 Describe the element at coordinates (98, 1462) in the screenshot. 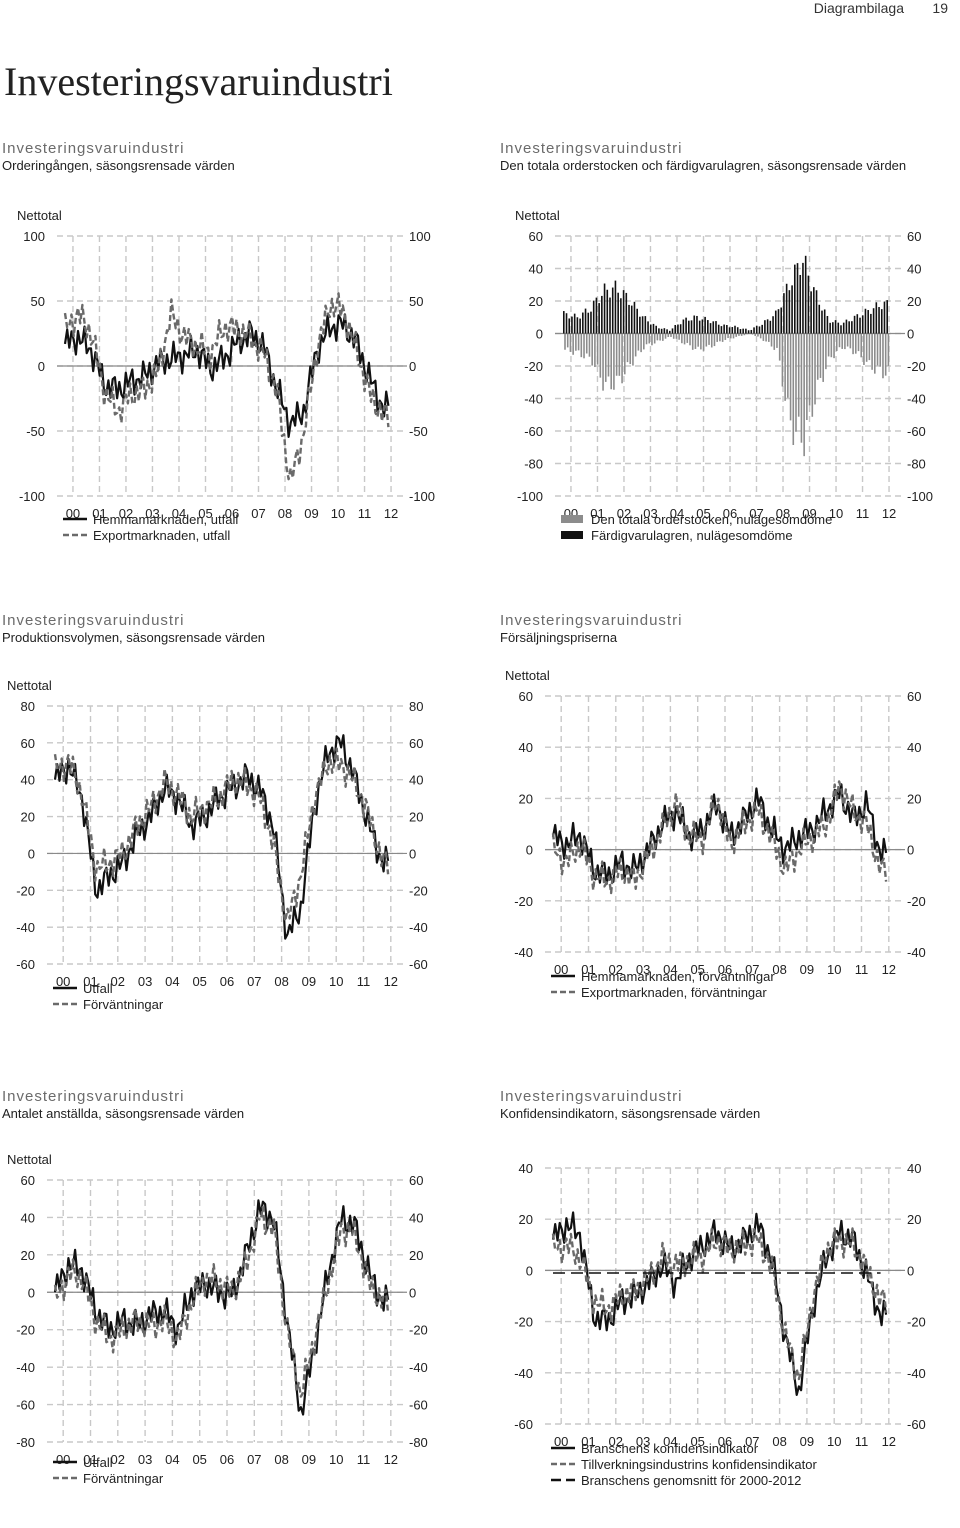

I see `legend-label: Utfall` at that location.